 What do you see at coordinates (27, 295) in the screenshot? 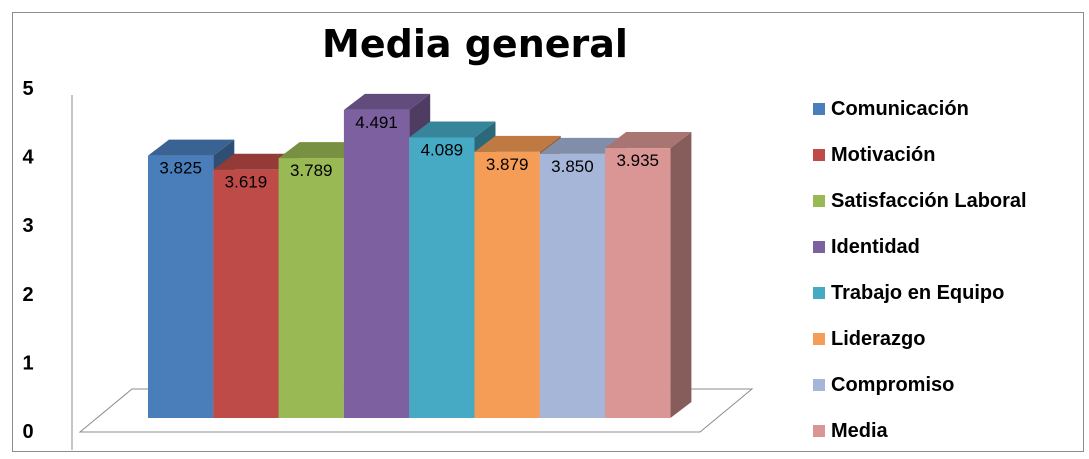
I see `y-tick-label: 2` at bounding box center [27, 295].